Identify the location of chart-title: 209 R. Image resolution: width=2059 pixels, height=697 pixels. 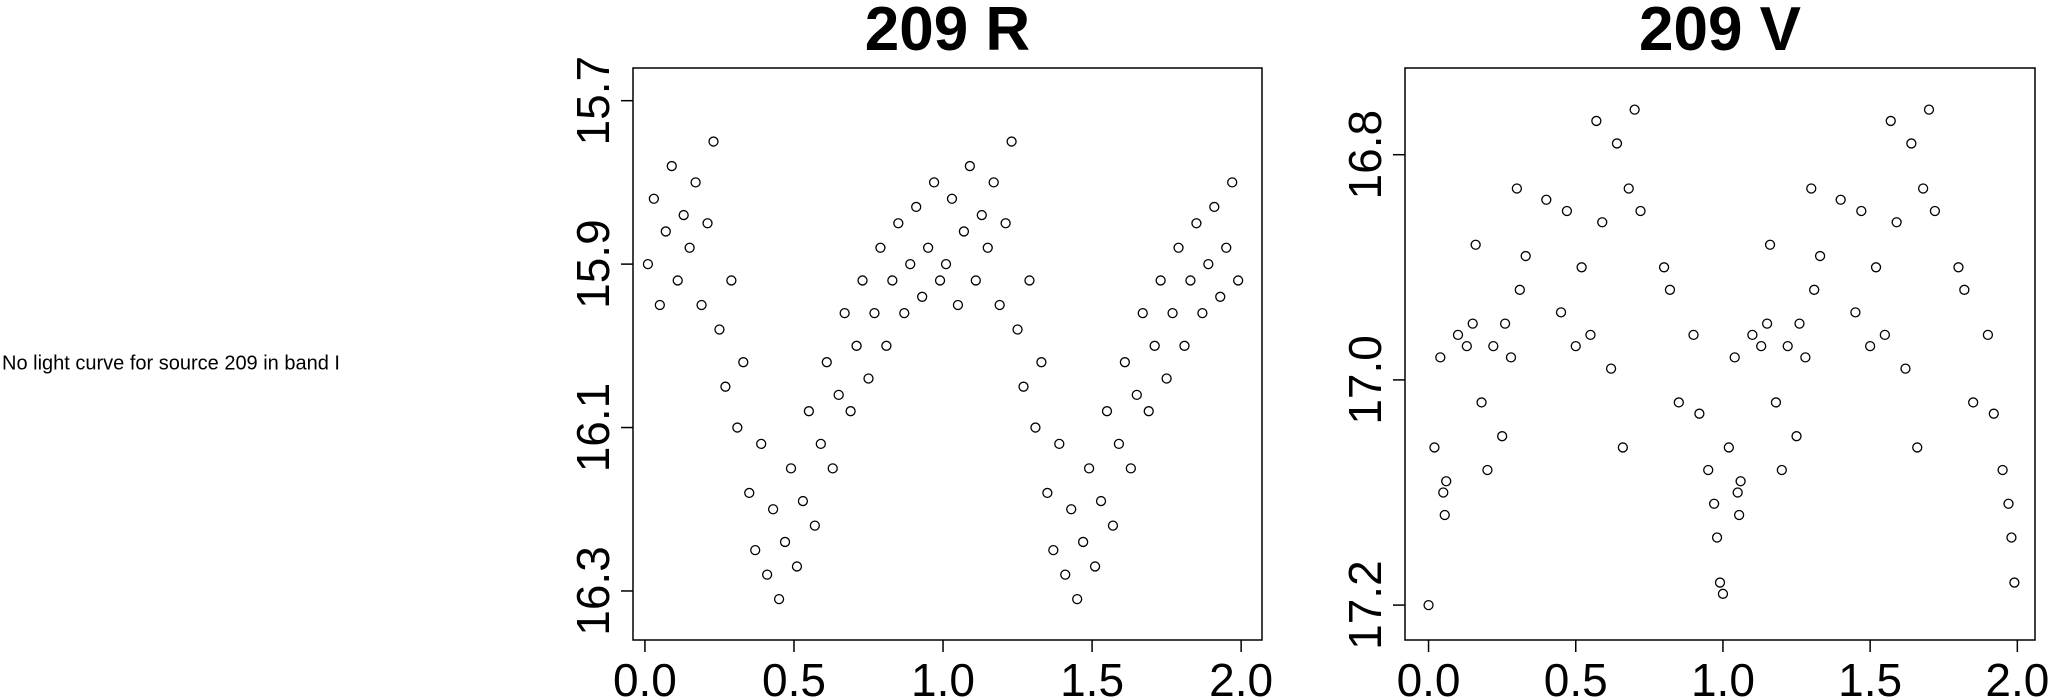
(947, 32).